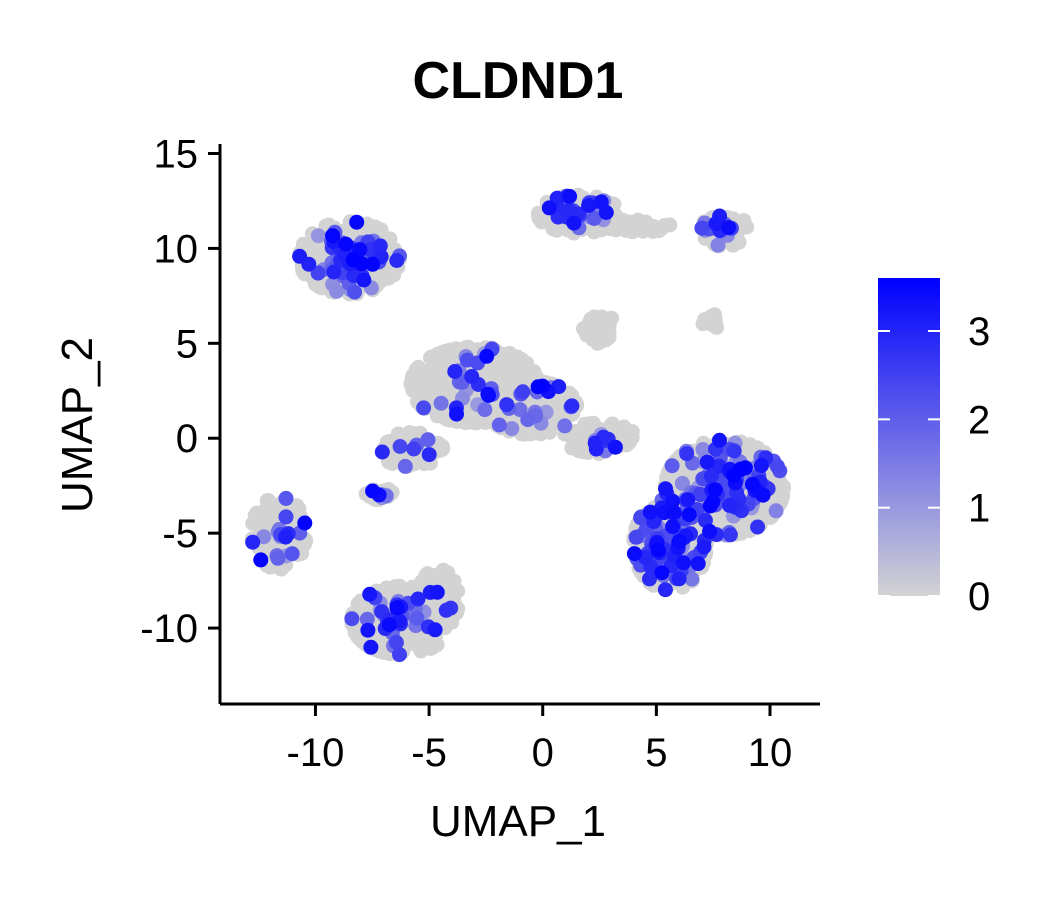  What do you see at coordinates (169, 629) in the screenshot?
I see `y-tick-label: -10` at bounding box center [169, 629].